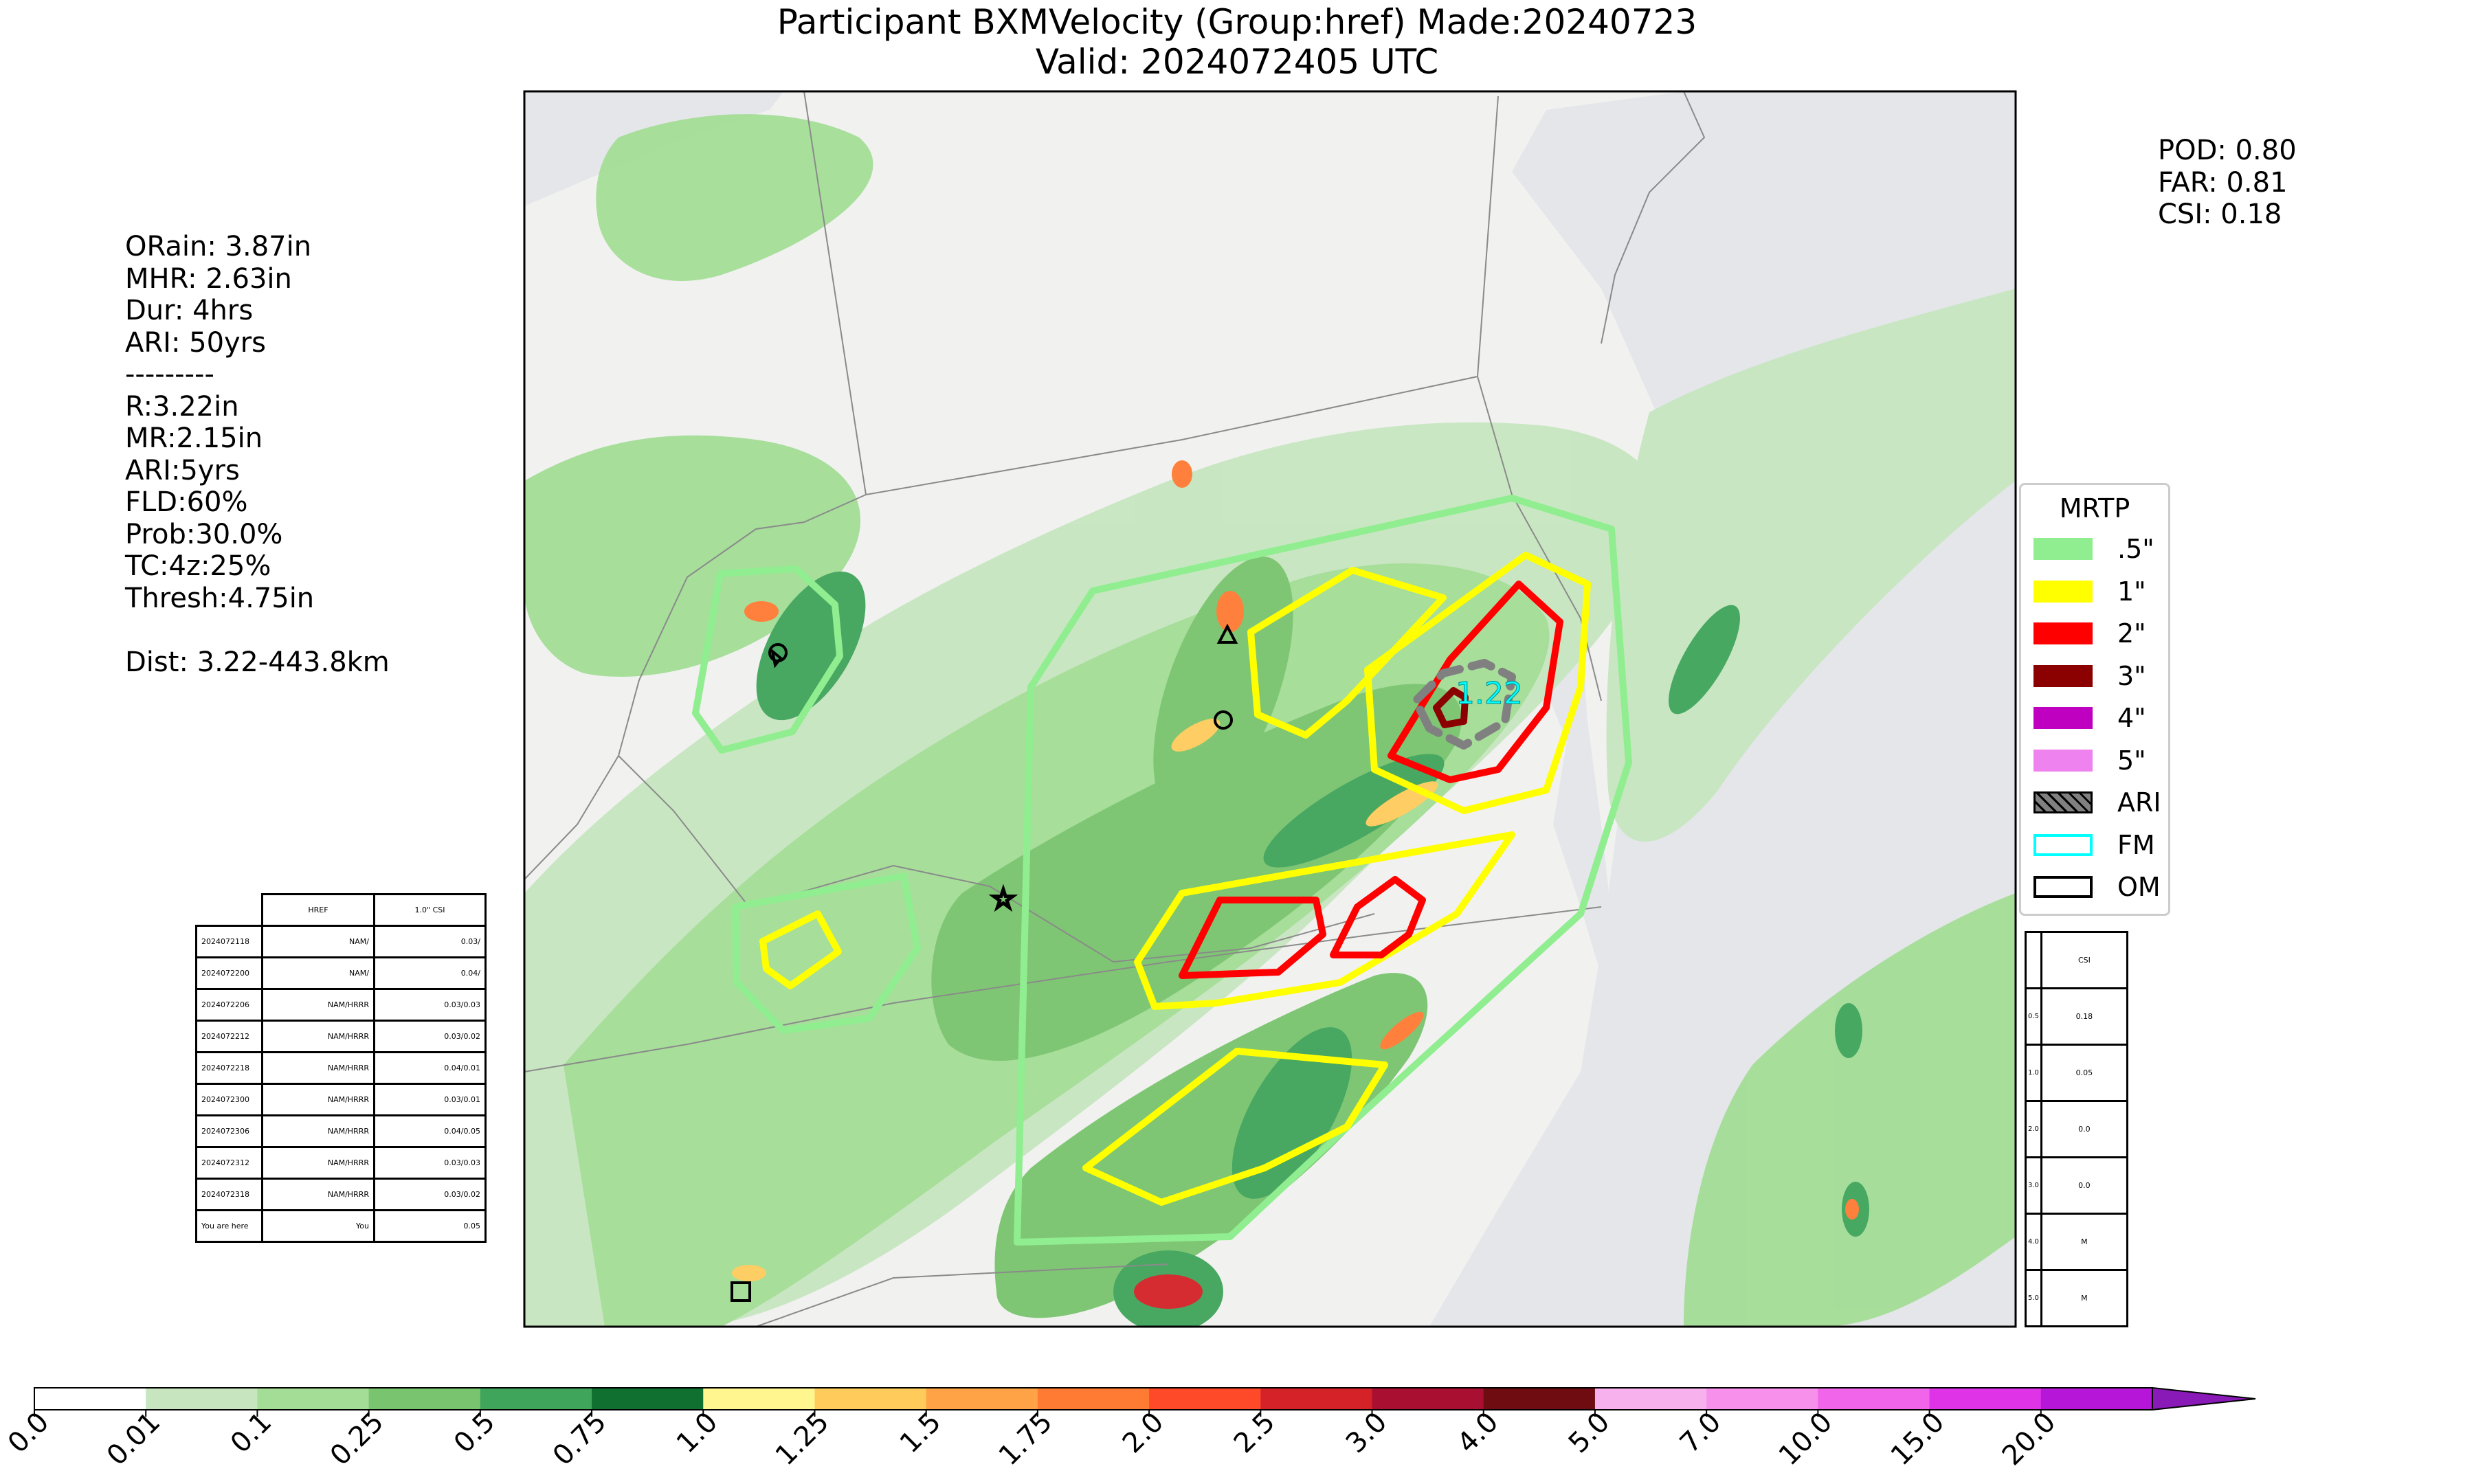  What do you see at coordinates (430, 910) in the screenshot?
I see `table-header-cell: 1.0" CSI` at bounding box center [430, 910].